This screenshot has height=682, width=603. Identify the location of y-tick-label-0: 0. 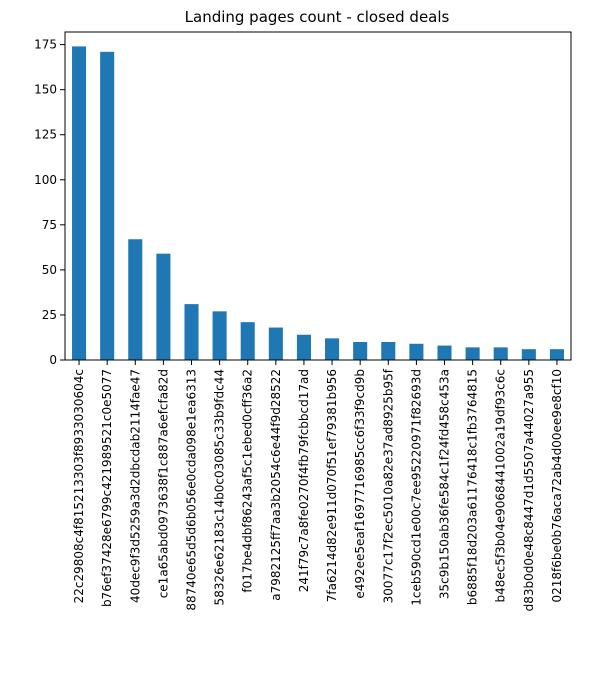
(53, 360).